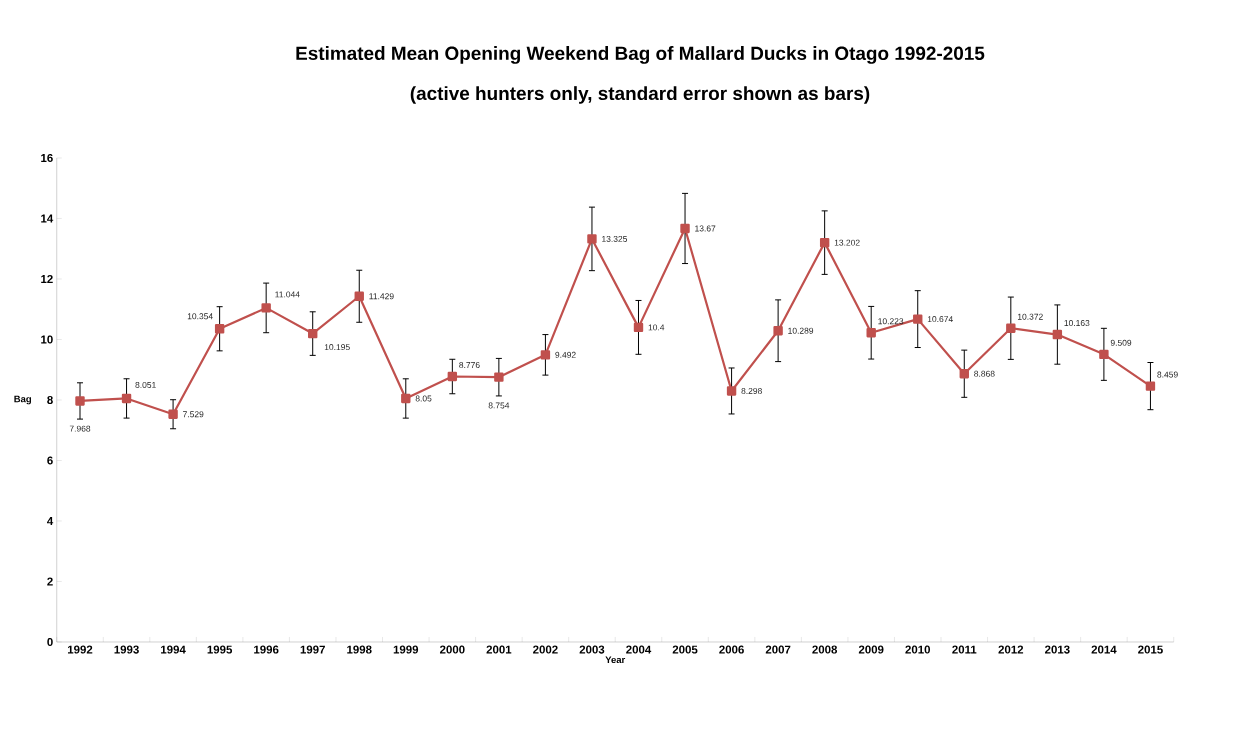 The height and width of the screenshot is (731, 1257). What do you see at coordinates (47, 339) in the screenshot?
I see `y-tick-label: 10` at bounding box center [47, 339].